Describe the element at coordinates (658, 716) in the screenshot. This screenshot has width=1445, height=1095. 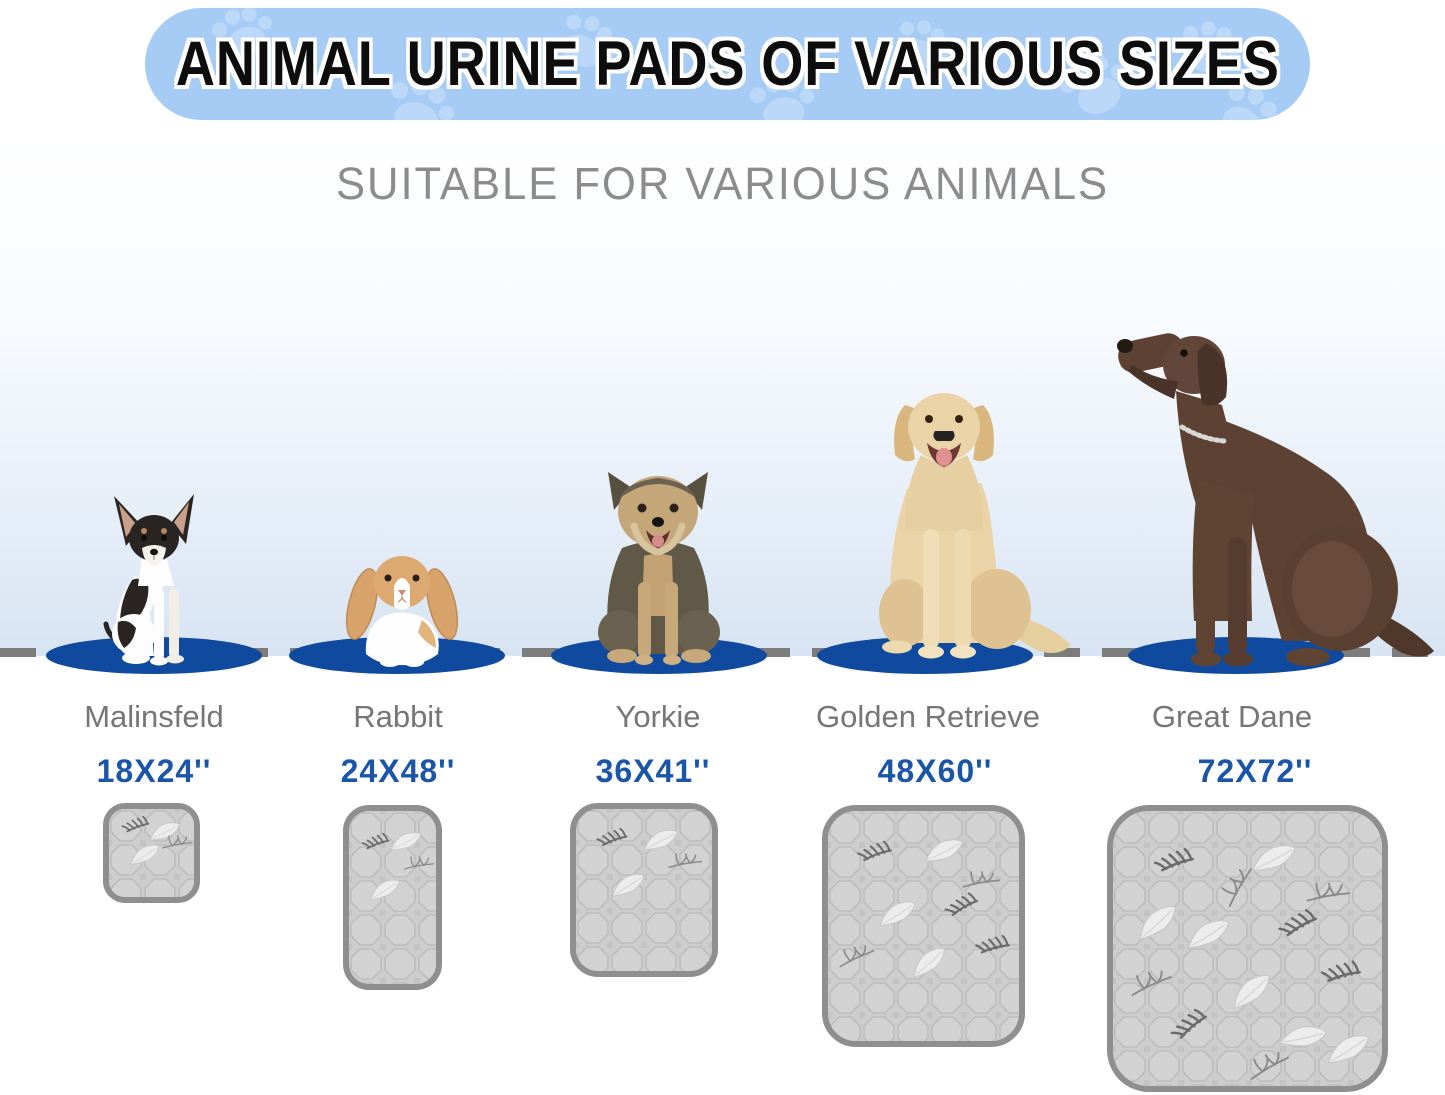
I see `animal-name-label: Yorkie` at that location.